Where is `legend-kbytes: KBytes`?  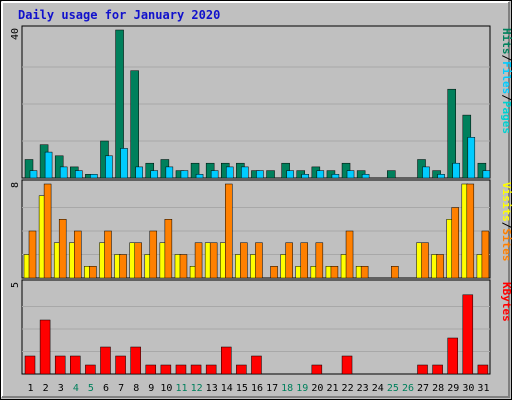
legend-kbytes: KBytes is located at coordinates (506, 302).